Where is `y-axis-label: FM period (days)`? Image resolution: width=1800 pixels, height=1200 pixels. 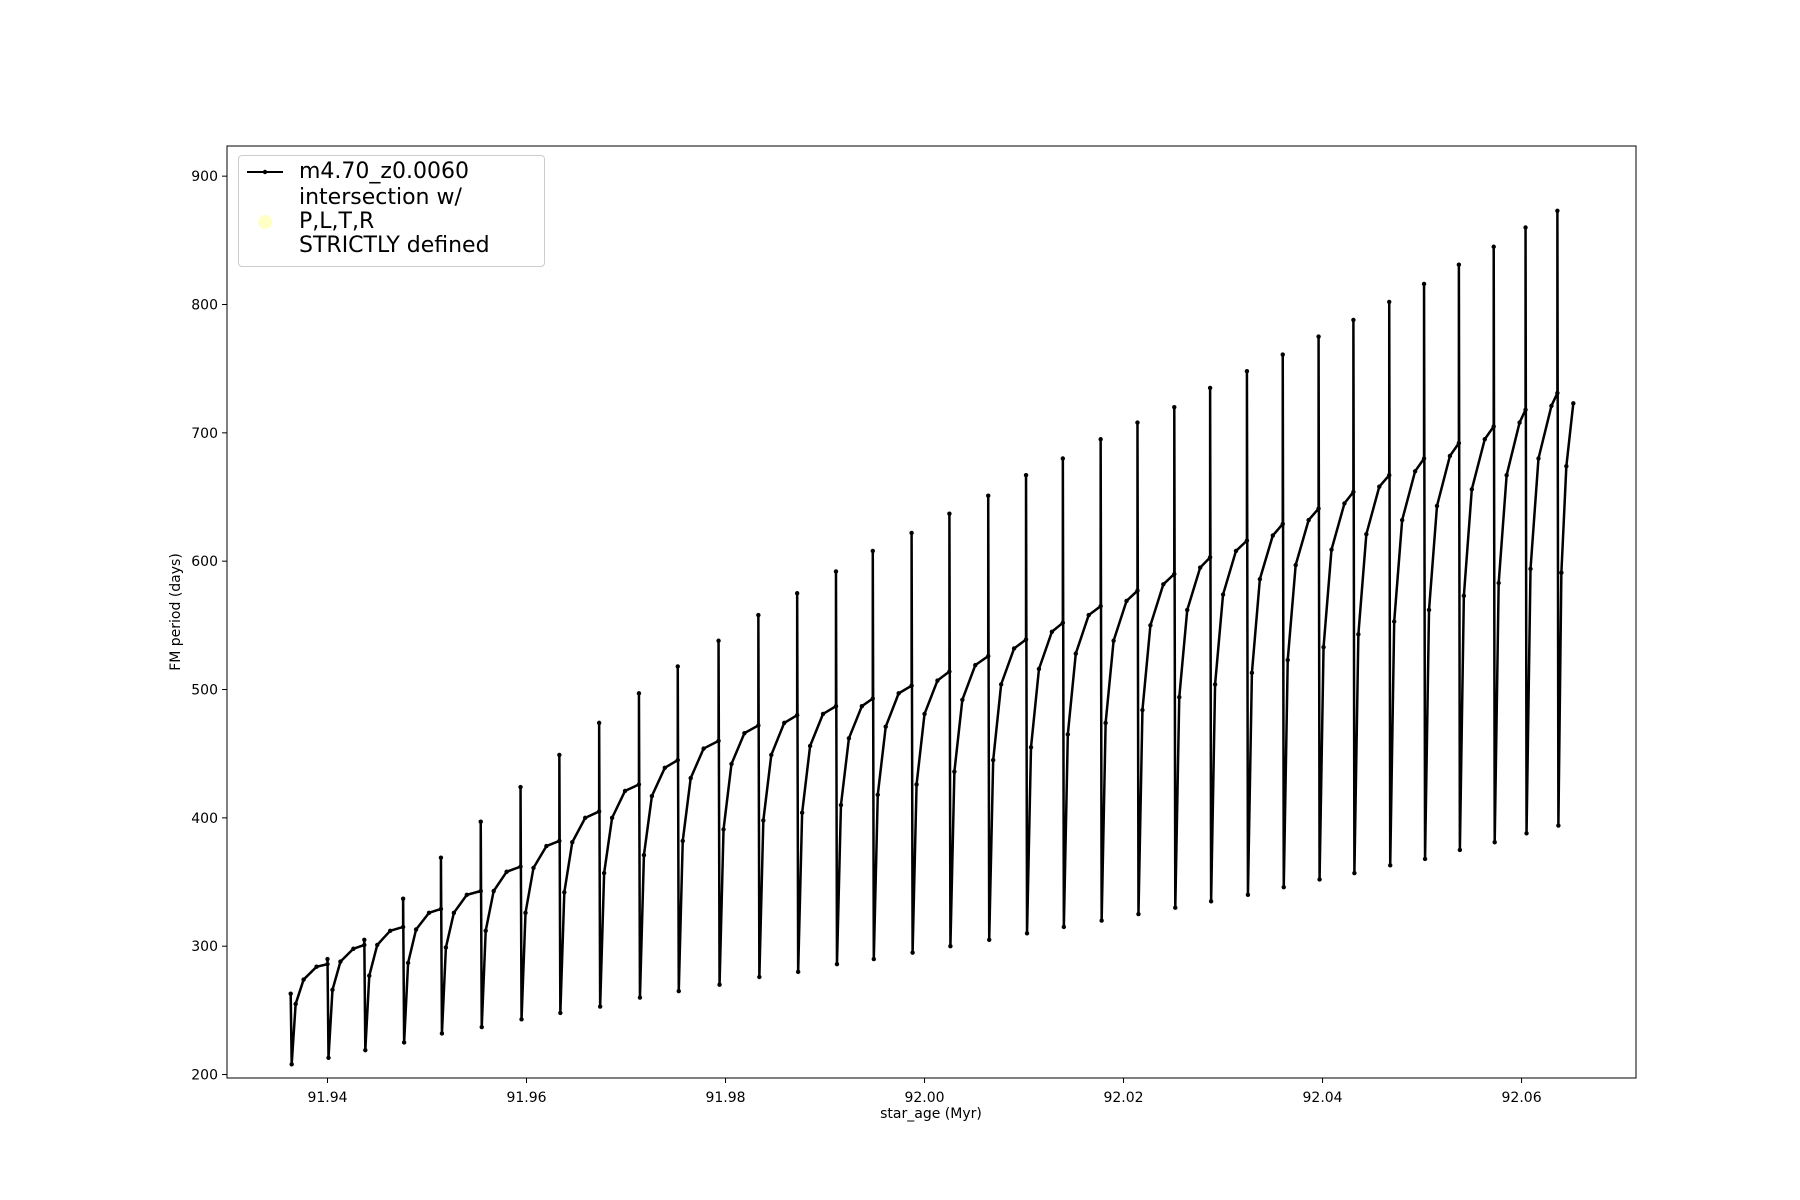 y-axis-label: FM period (days) is located at coordinates (176, 612).